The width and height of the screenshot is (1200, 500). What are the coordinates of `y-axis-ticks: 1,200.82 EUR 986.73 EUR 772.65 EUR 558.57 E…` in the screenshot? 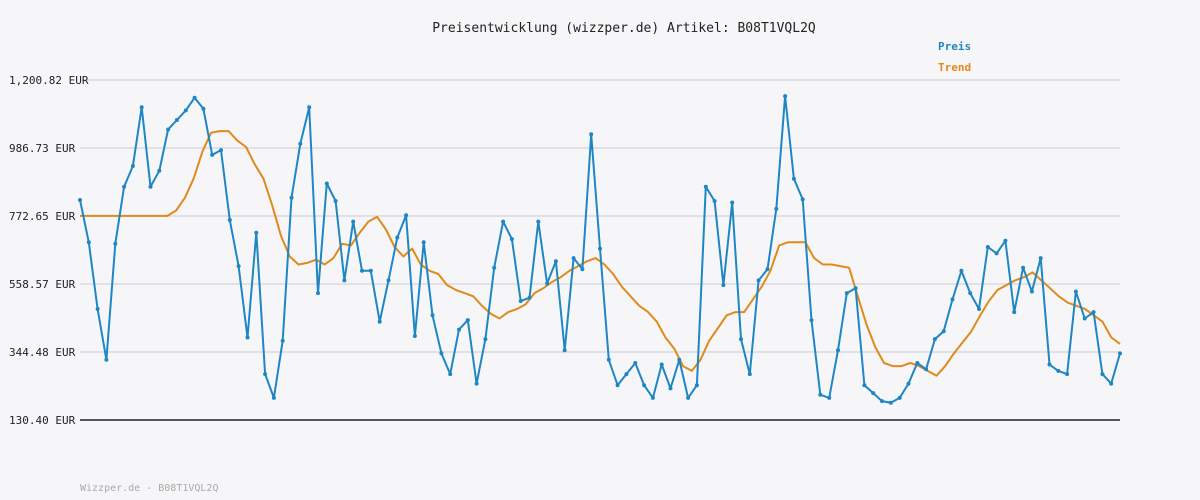 It's located at (49, 250).